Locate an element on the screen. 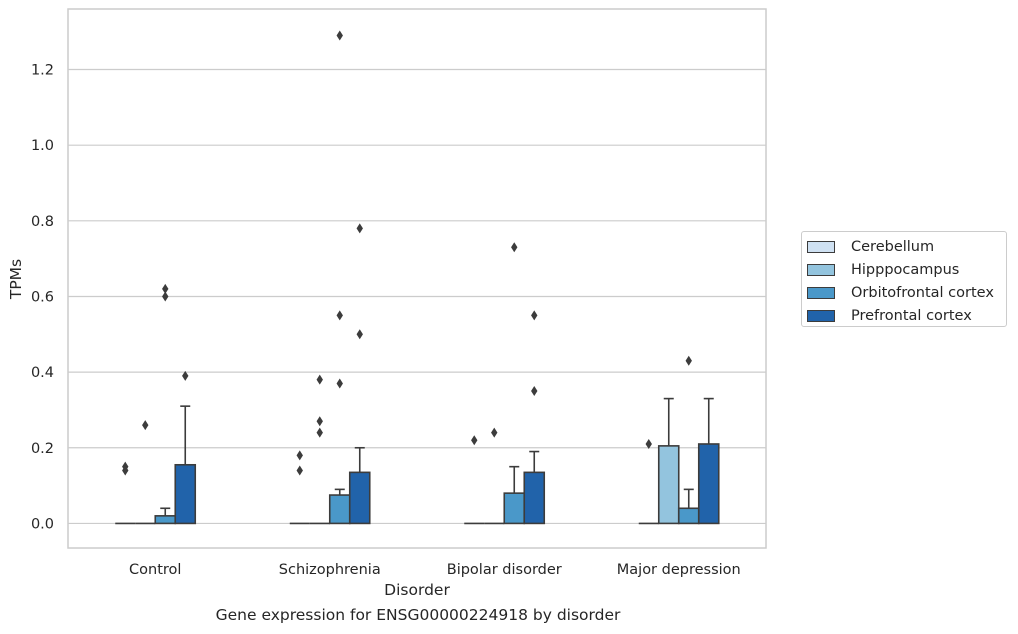  x-tick-label: Major depression is located at coordinates (679, 570).